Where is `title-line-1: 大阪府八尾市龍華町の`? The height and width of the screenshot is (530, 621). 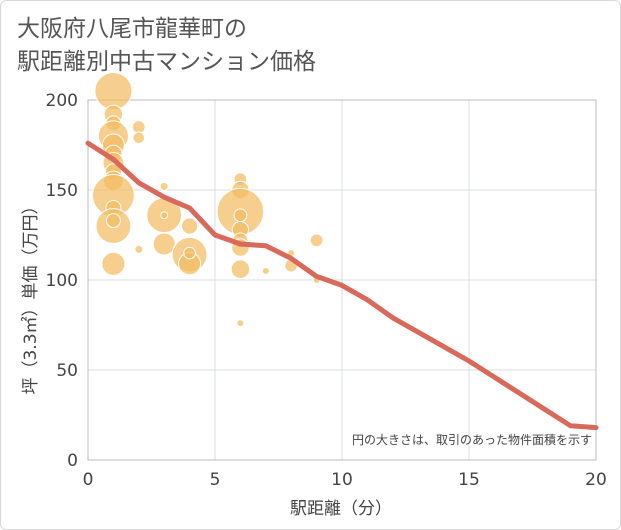 title-line-1: 大阪府八尾市龍華町の is located at coordinates (132, 29).